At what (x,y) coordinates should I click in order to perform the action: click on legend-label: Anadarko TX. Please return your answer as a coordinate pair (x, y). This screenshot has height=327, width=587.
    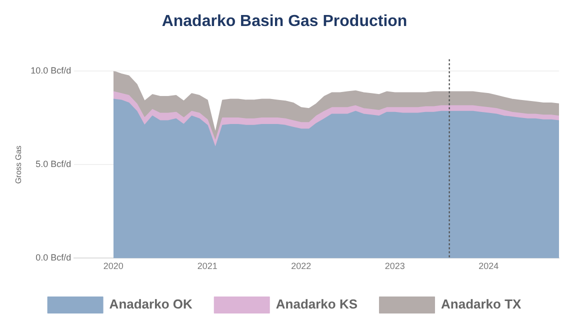
    Looking at the image, I should click on (481, 304).